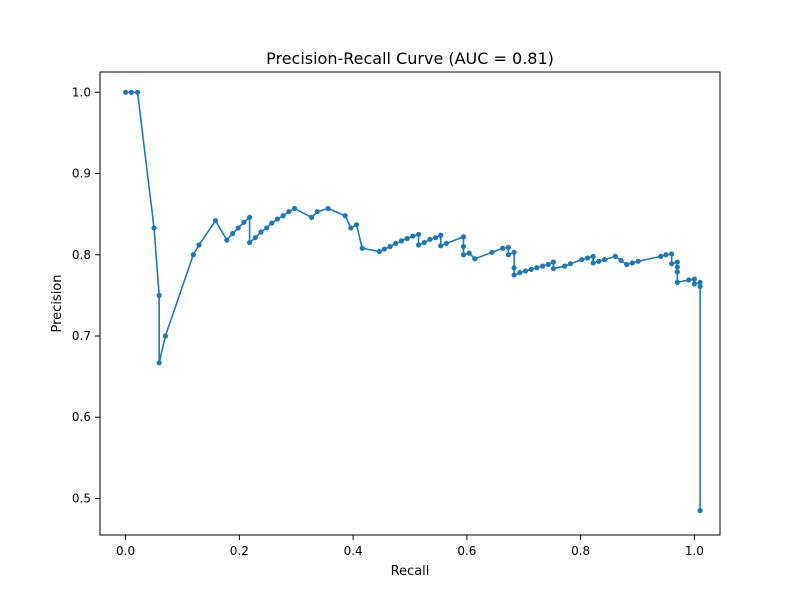 This screenshot has width=800, height=600. What do you see at coordinates (694, 551) in the screenshot?
I see `x-tick-label: 1.0` at bounding box center [694, 551].